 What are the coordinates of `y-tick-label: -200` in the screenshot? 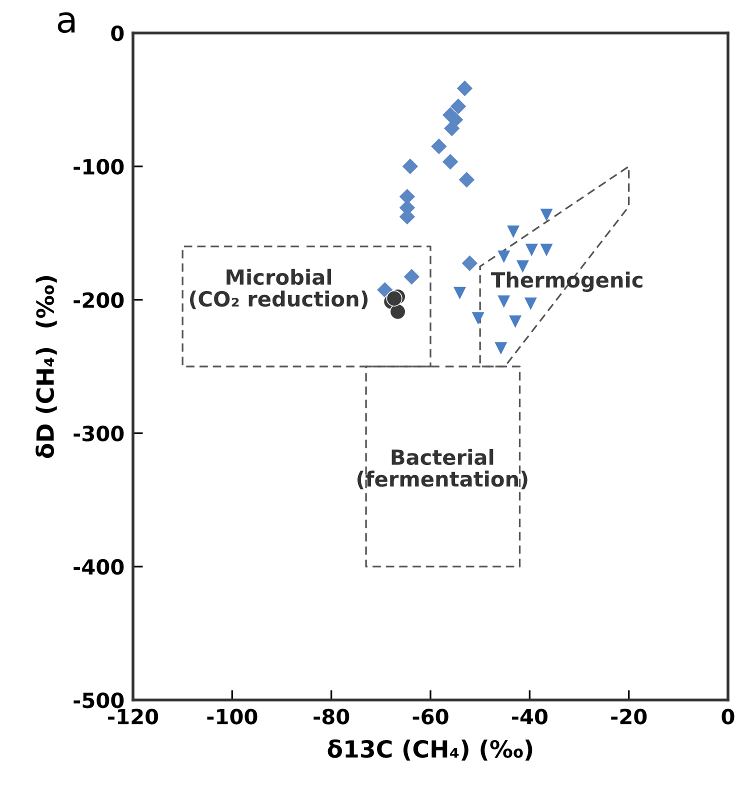 It's located at (99, 300).